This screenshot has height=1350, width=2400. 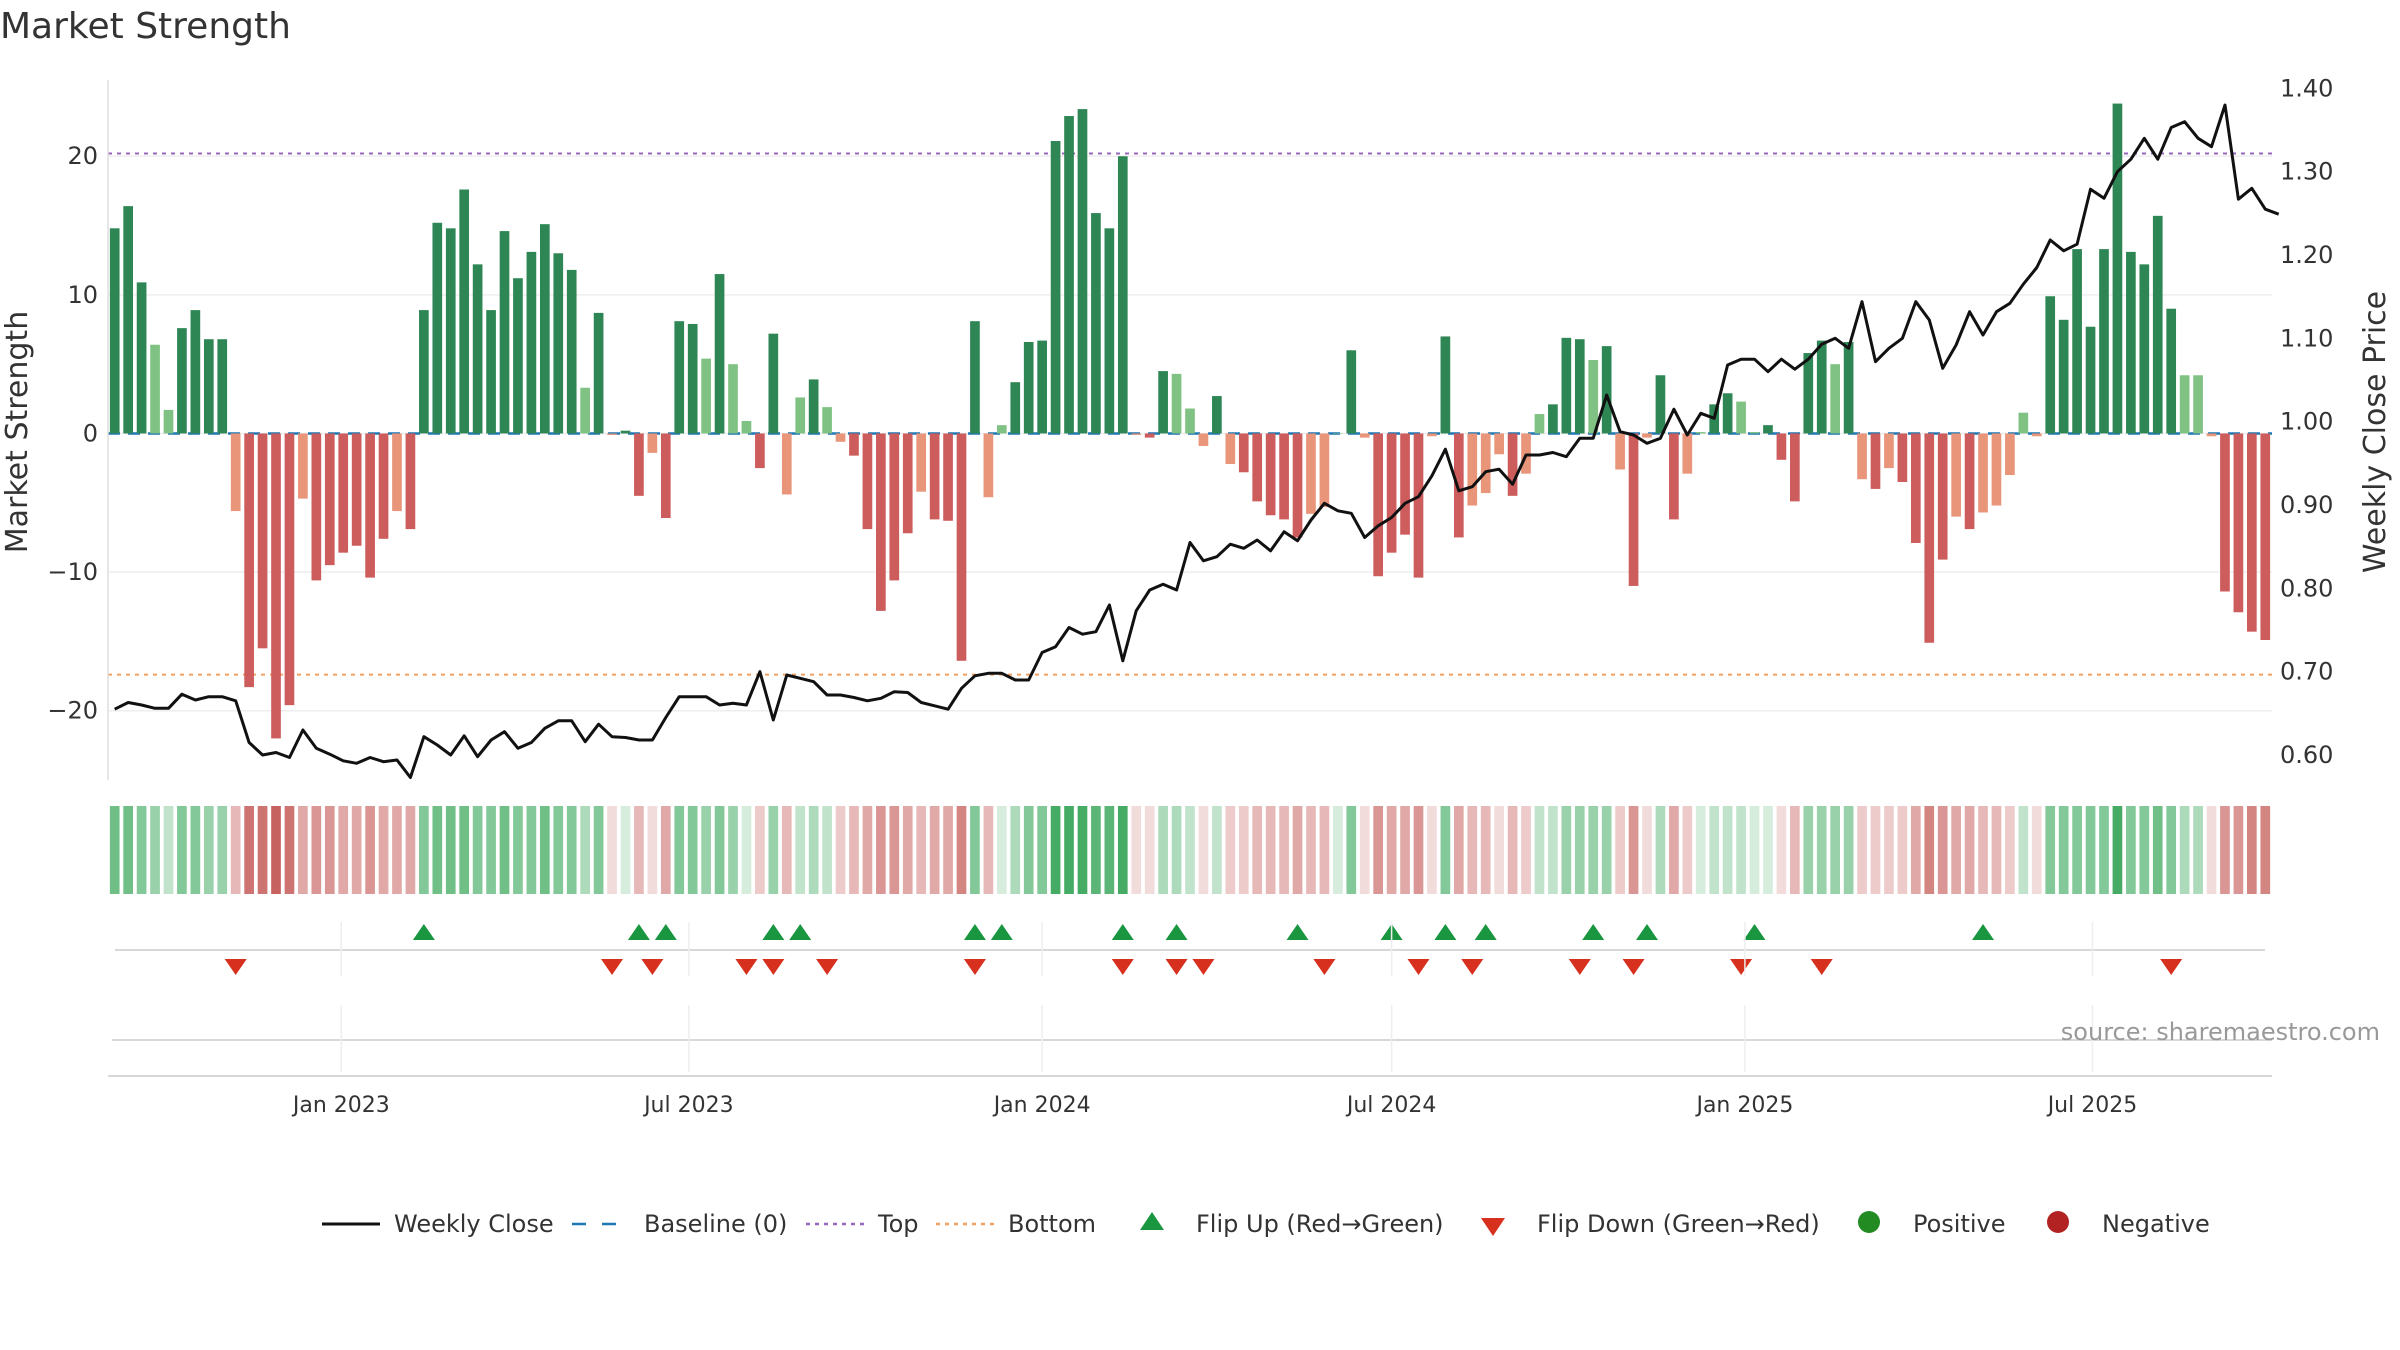 What do you see at coordinates (72, 711) in the screenshot?
I see `y-left-tick-label: −20` at bounding box center [72, 711].